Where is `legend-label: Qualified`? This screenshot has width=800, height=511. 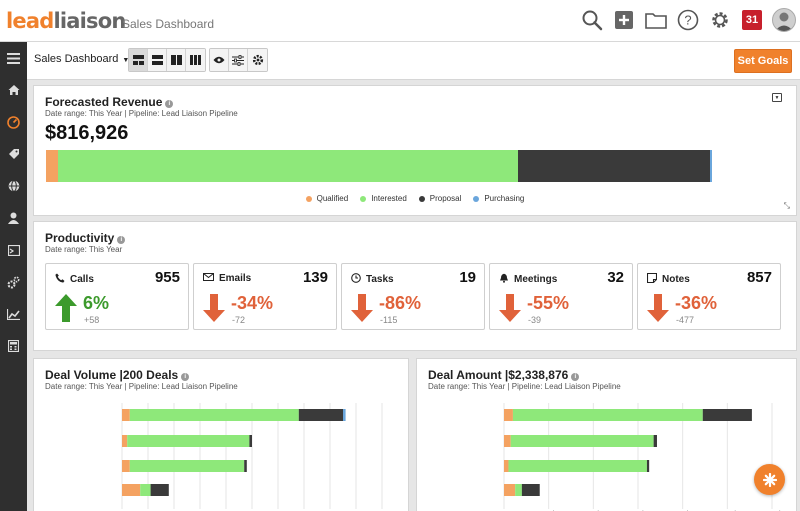
legend-label: Qualified is located at coordinates (332, 198).